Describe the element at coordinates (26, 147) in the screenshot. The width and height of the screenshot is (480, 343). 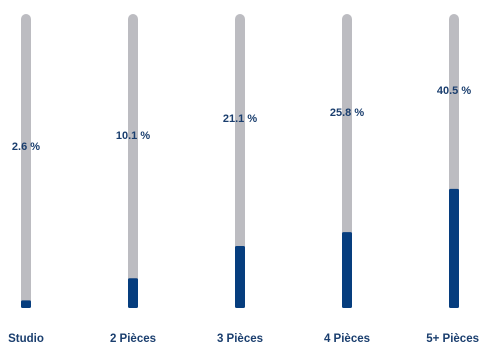
I see `value-label-0: 2.6 %` at that location.